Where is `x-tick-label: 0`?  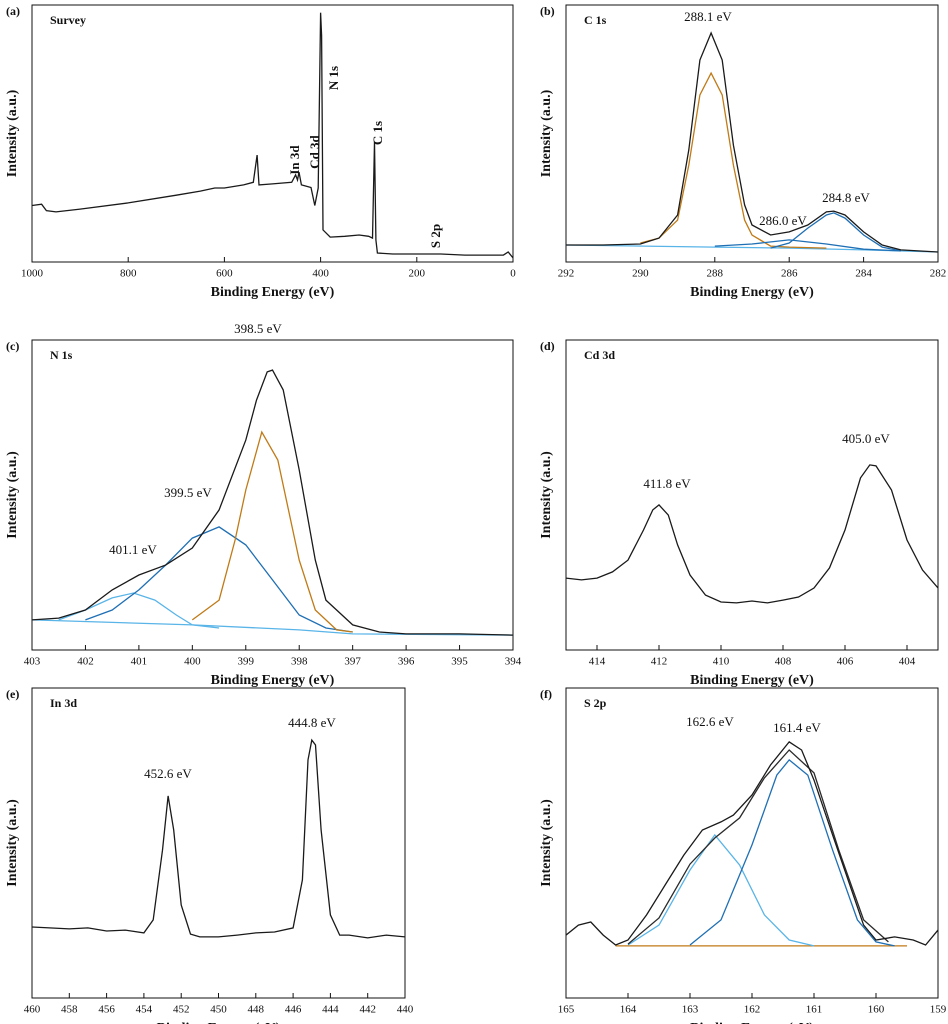 x-tick-label: 0 is located at coordinates (513, 274).